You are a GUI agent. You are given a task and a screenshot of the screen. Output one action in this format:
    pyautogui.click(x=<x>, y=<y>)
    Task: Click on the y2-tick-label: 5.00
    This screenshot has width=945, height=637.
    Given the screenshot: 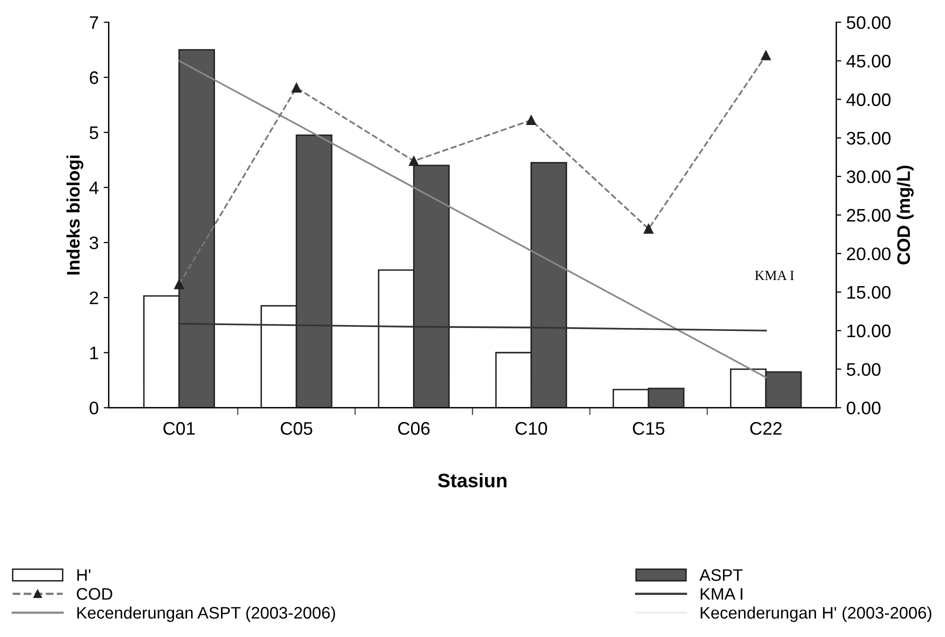 What is the action you would take?
    pyautogui.click(x=863, y=369)
    